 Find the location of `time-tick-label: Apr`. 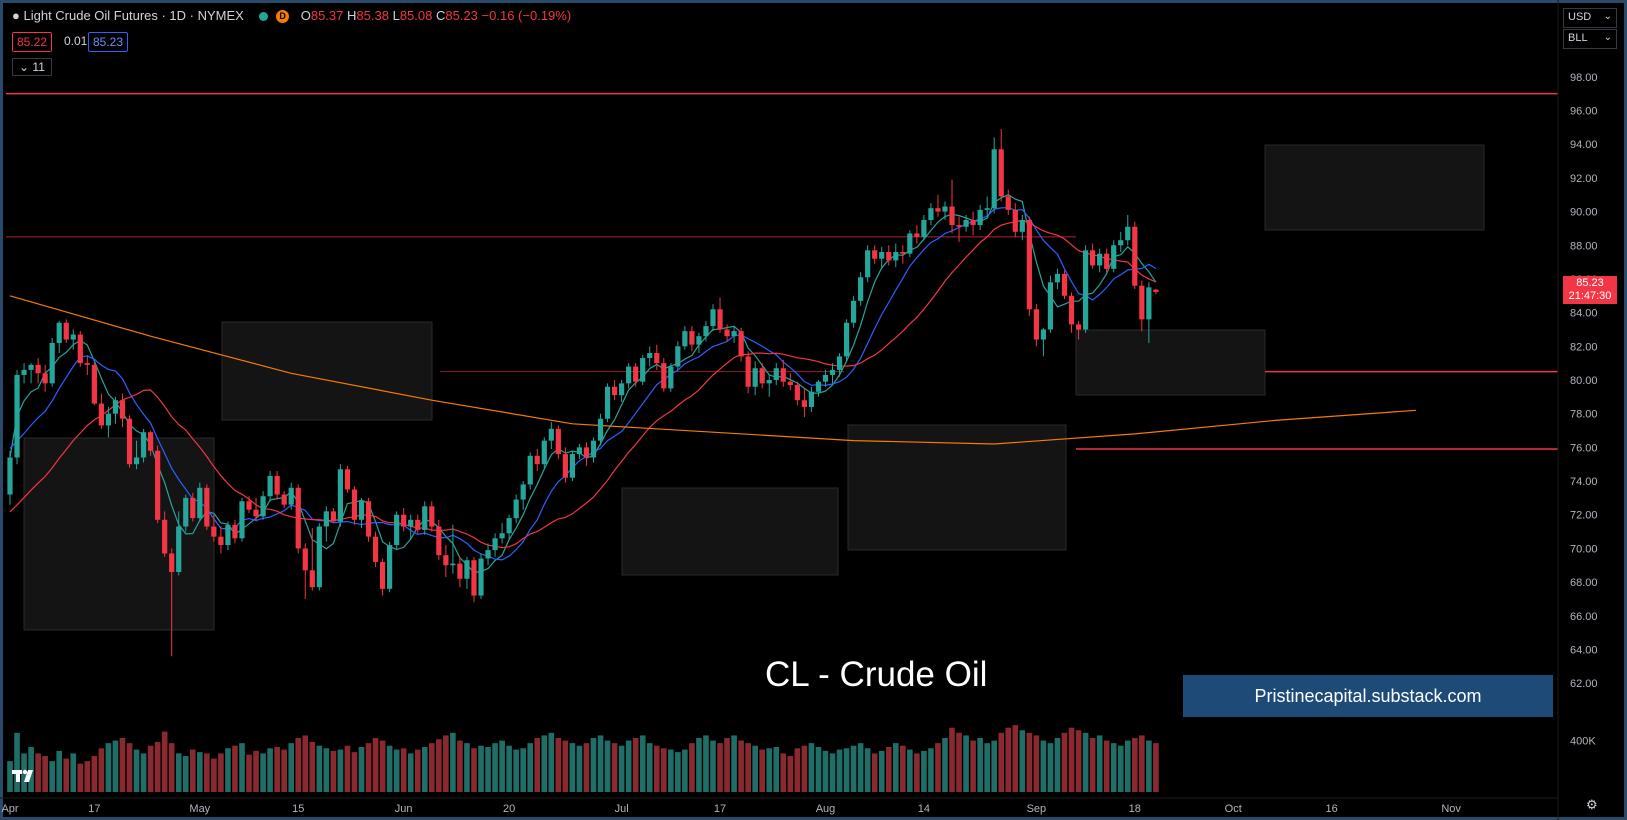

time-tick-label: Apr is located at coordinates (9, 809).